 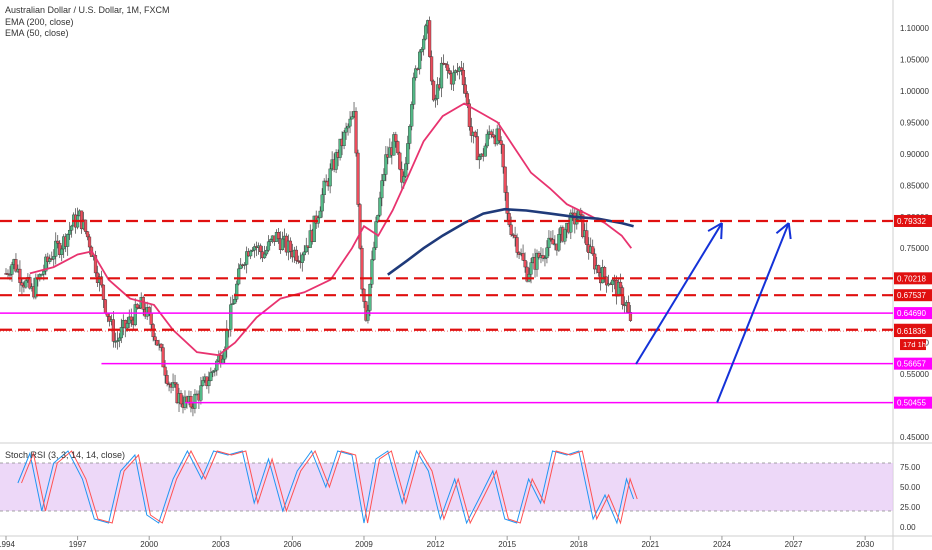 I want to click on x-tick-label: 2000, so click(x=149, y=544).